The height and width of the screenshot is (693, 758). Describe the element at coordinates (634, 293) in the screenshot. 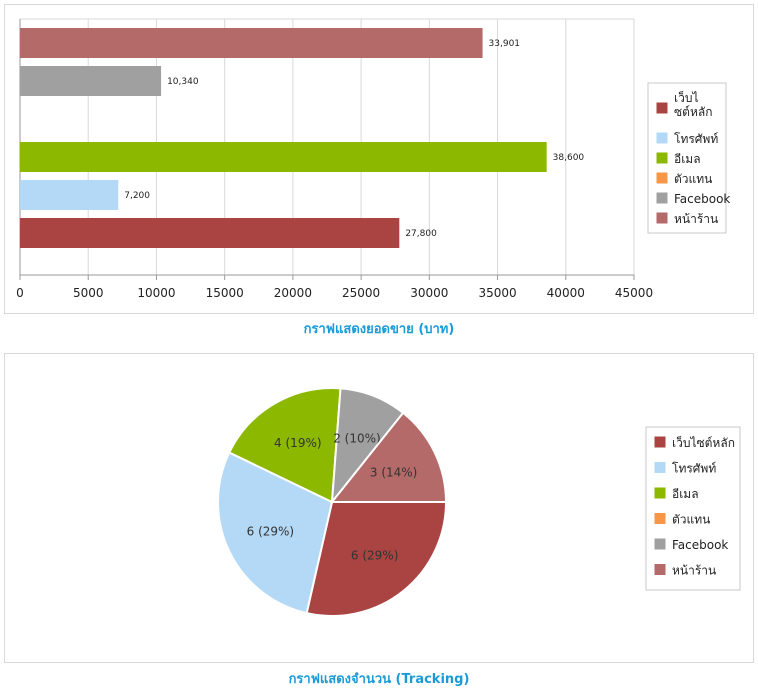

I see `x-tick-label: 45000` at that location.